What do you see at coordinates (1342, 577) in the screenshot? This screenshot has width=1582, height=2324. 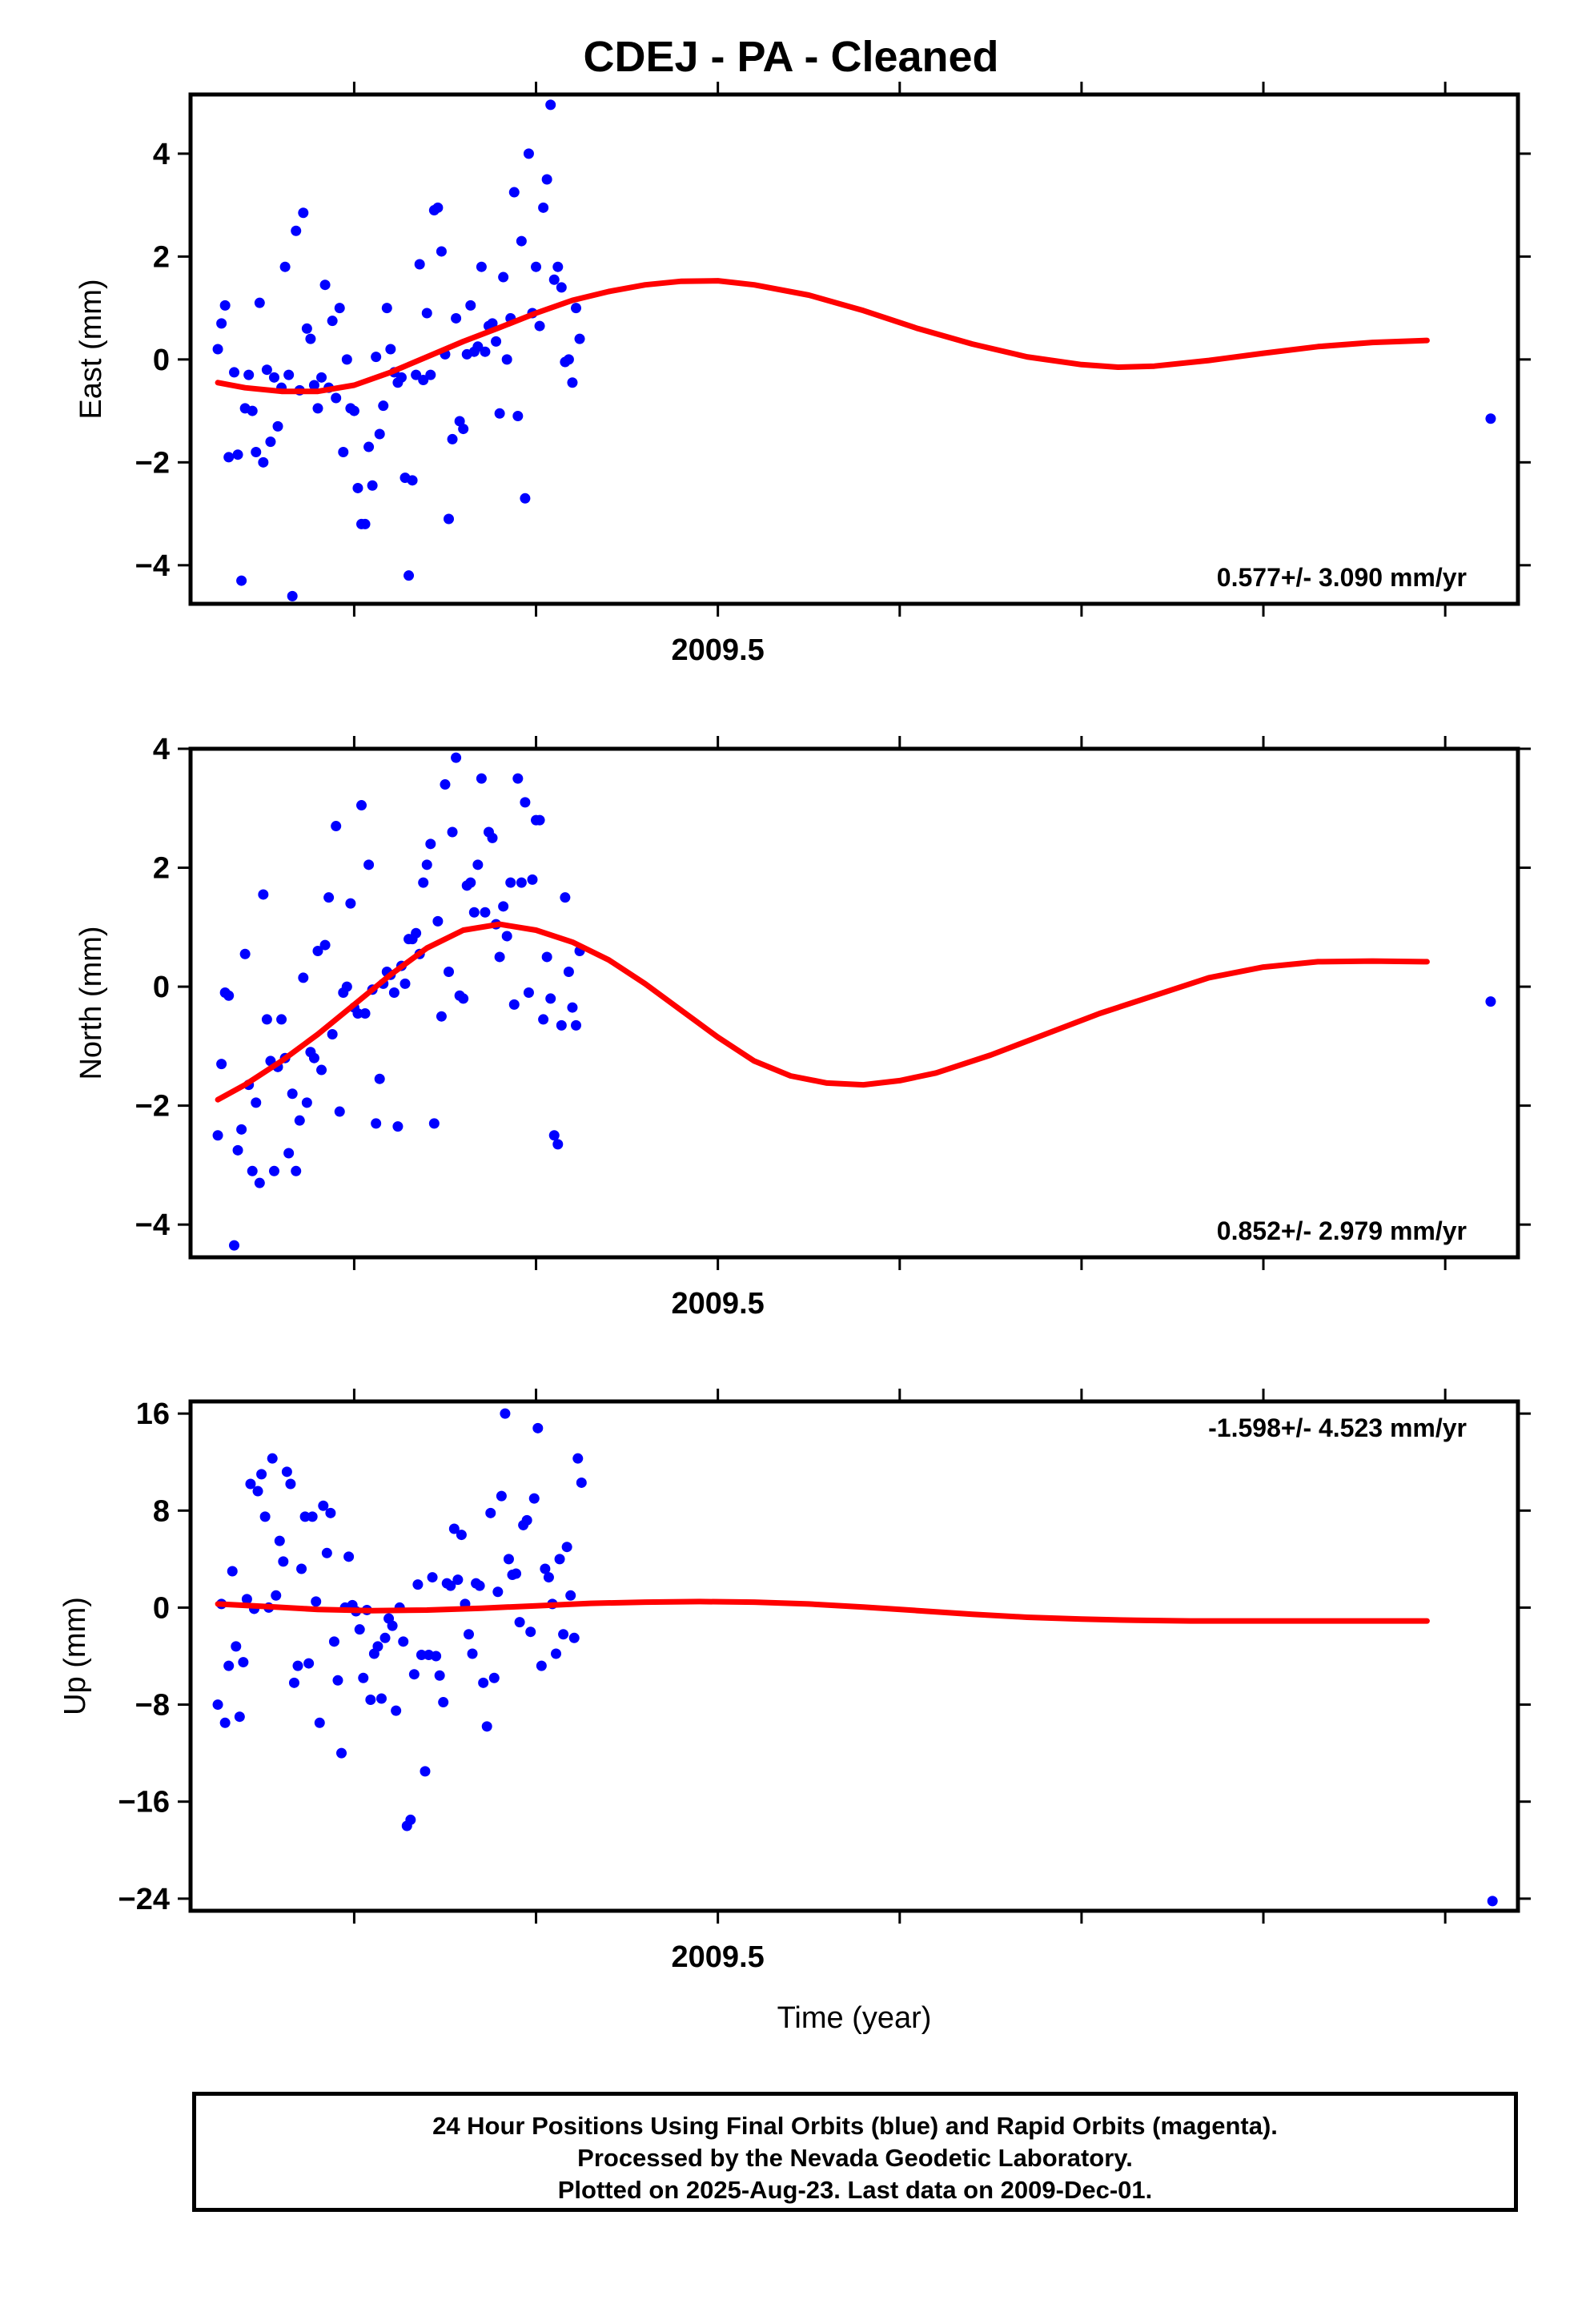 I see `rate-annotation: 0.577+/- 3.090 mm/yr` at bounding box center [1342, 577].